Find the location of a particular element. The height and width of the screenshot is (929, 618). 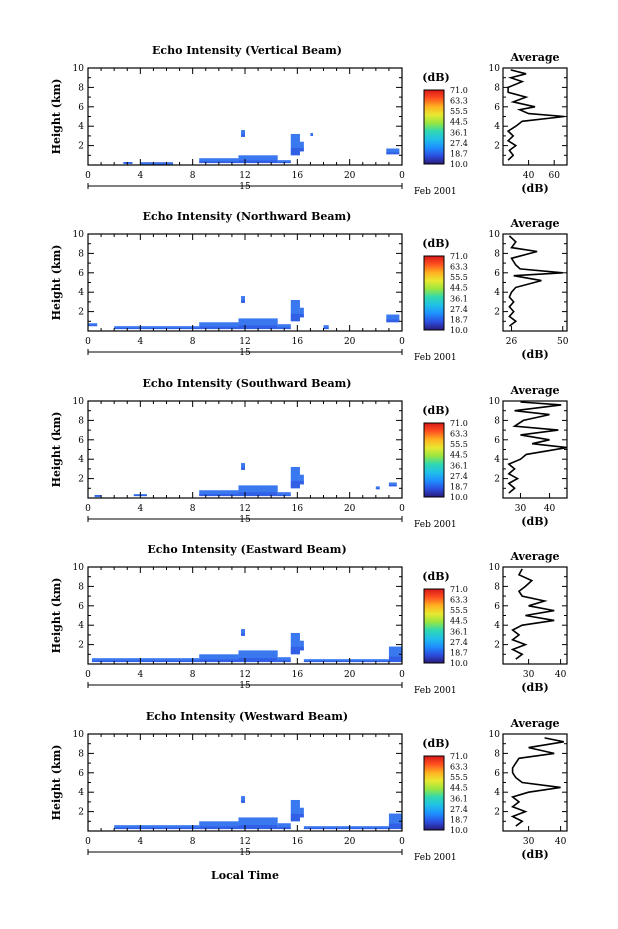

date-month-label: Feb 2001 is located at coordinates (435, 858).